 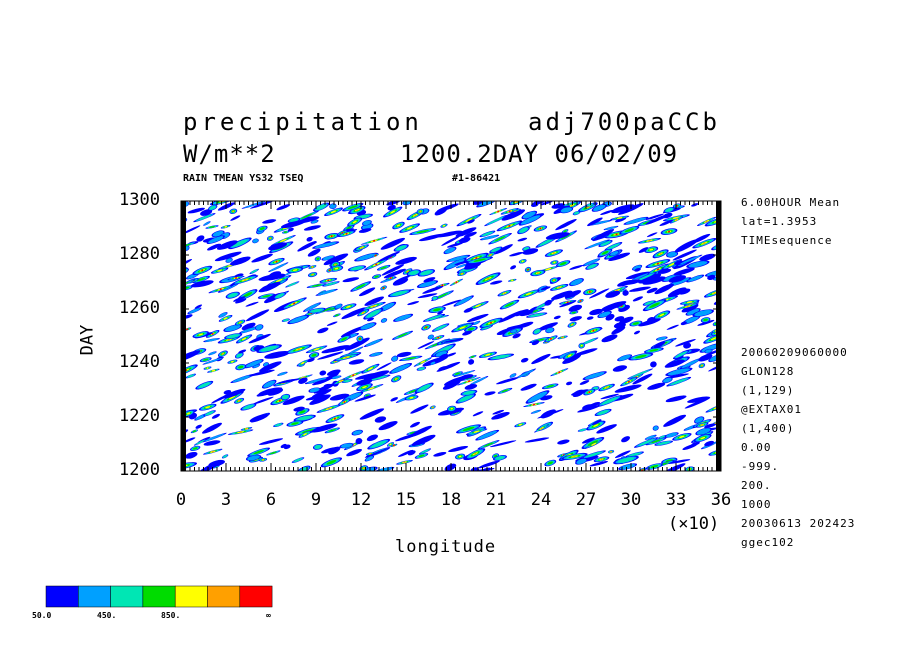 I want to click on colorbar-swatch, so click(x=94, y=596).